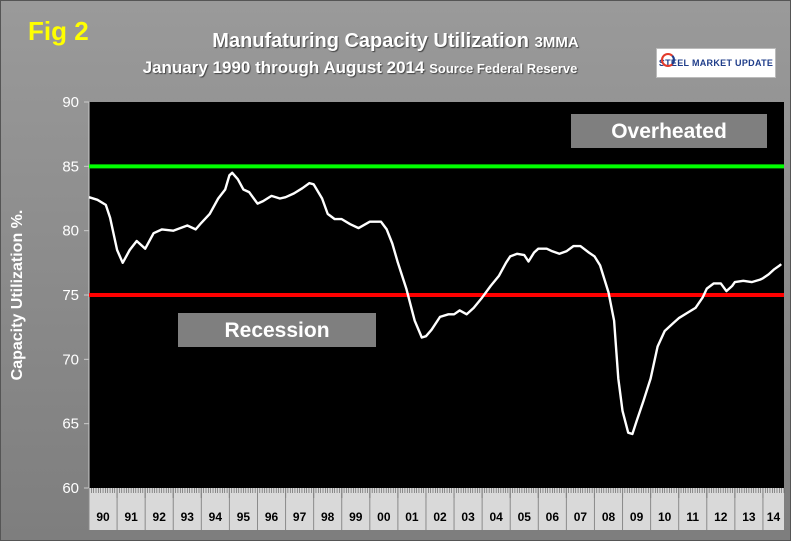 Image resolution: width=791 pixels, height=541 pixels. What do you see at coordinates (749, 517) in the screenshot?
I see `x-tick-label: 13` at bounding box center [749, 517].